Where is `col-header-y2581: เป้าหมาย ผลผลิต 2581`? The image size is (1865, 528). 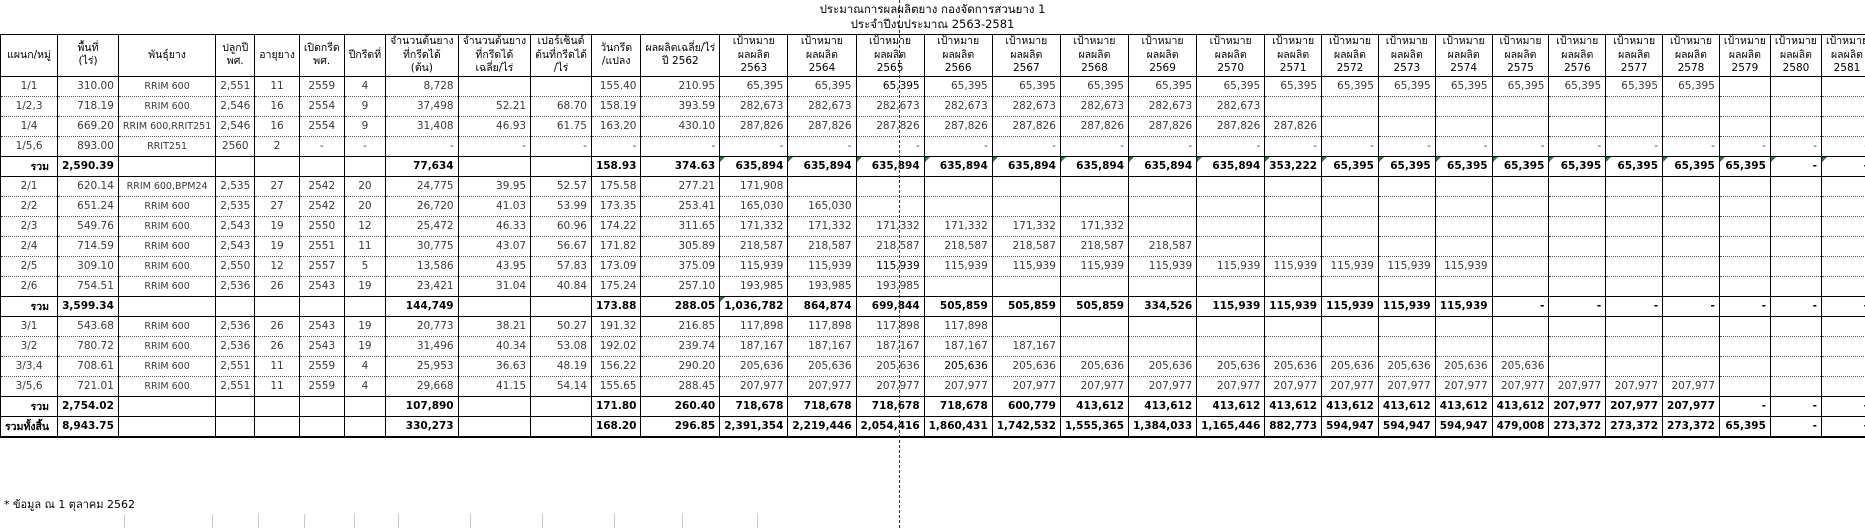 col-header-y2581: เป้าหมาย ผลผลิต 2581 is located at coordinates (1842, 55).